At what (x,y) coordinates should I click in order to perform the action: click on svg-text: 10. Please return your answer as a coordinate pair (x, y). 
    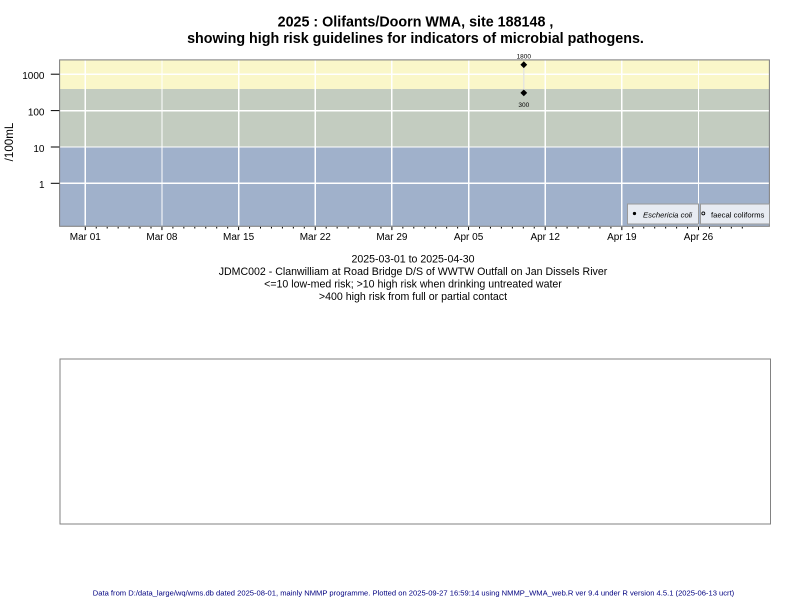
    Looking at the image, I should click on (39, 149).